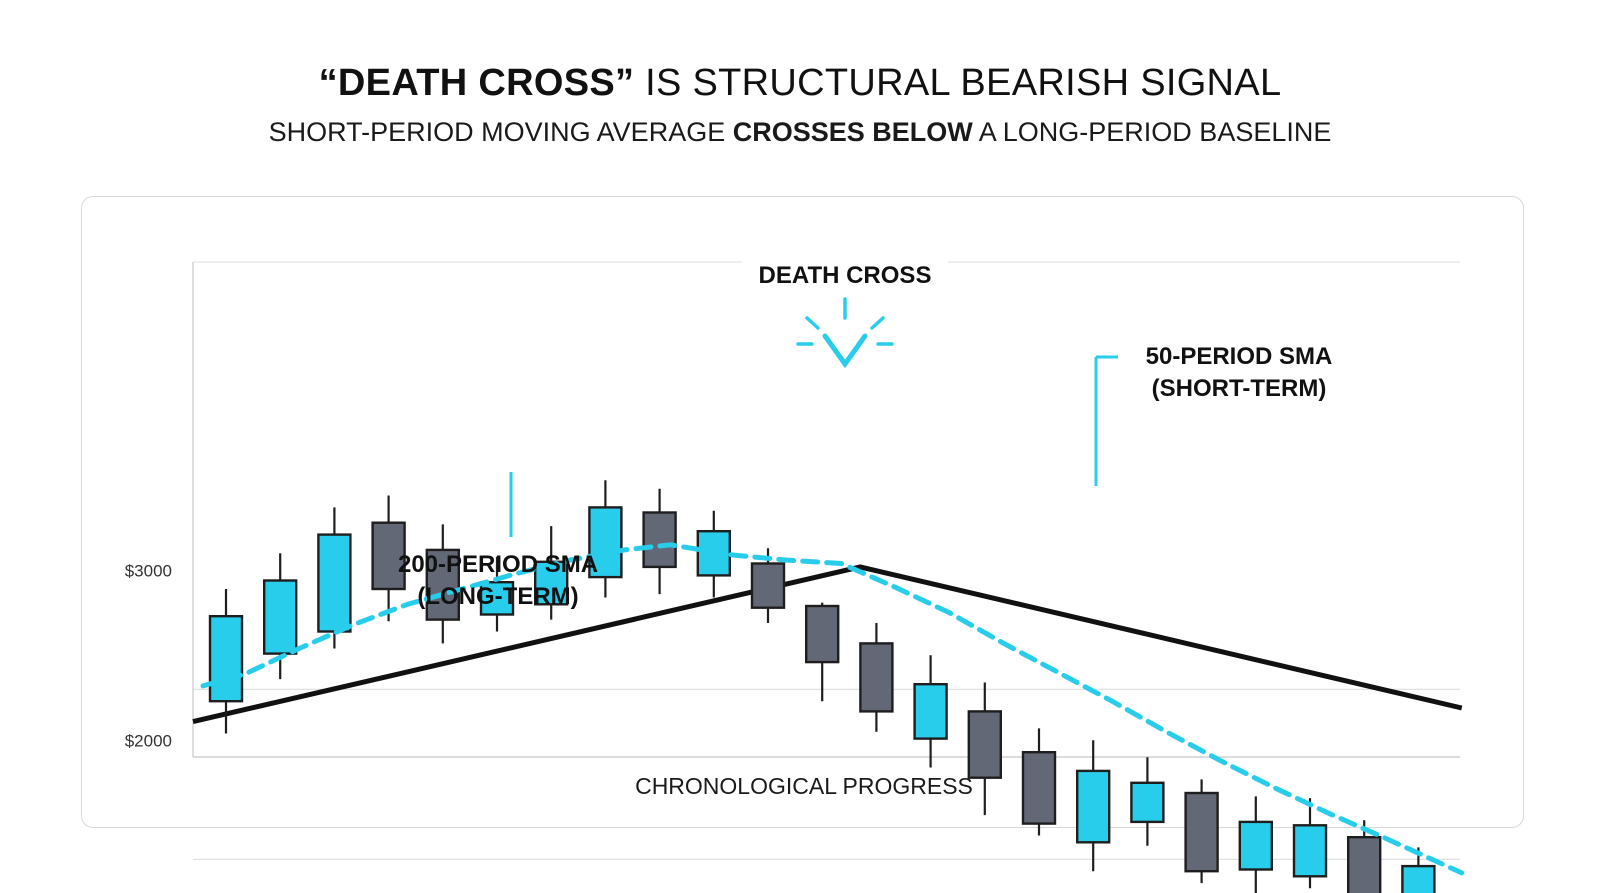  Describe the element at coordinates (148, 570) in the screenshot. I see `y-tick-label: $3000` at that location.